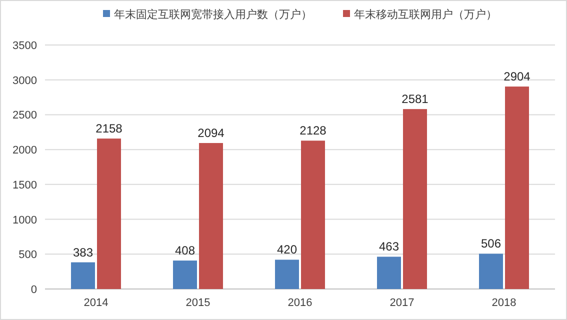 This screenshot has width=567, height=320. What do you see at coordinates (491, 243) in the screenshot?
I see `data-label: 506` at bounding box center [491, 243].